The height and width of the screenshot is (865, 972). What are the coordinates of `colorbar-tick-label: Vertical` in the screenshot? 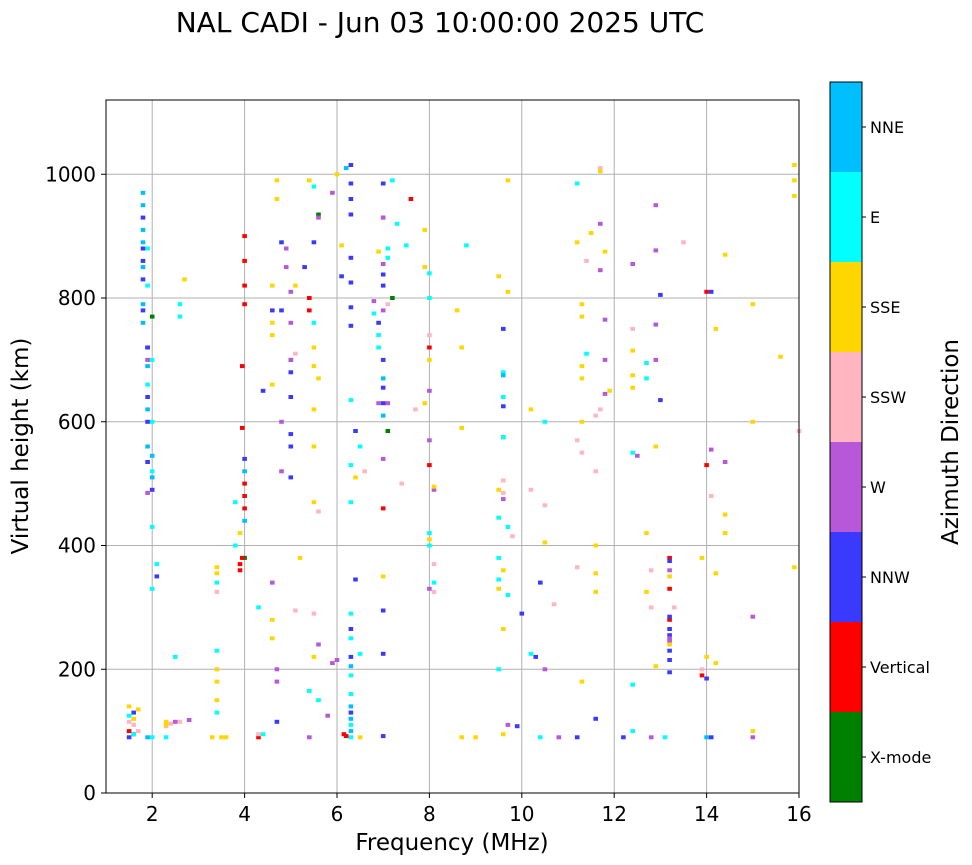 It's located at (900, 667).